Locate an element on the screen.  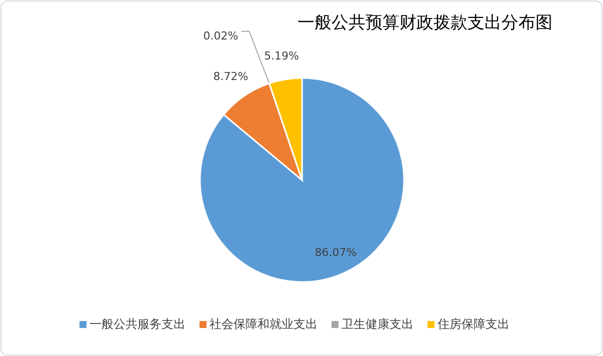
legend-label: 社会保障和就业支出 is located at coordinates (264, 324).